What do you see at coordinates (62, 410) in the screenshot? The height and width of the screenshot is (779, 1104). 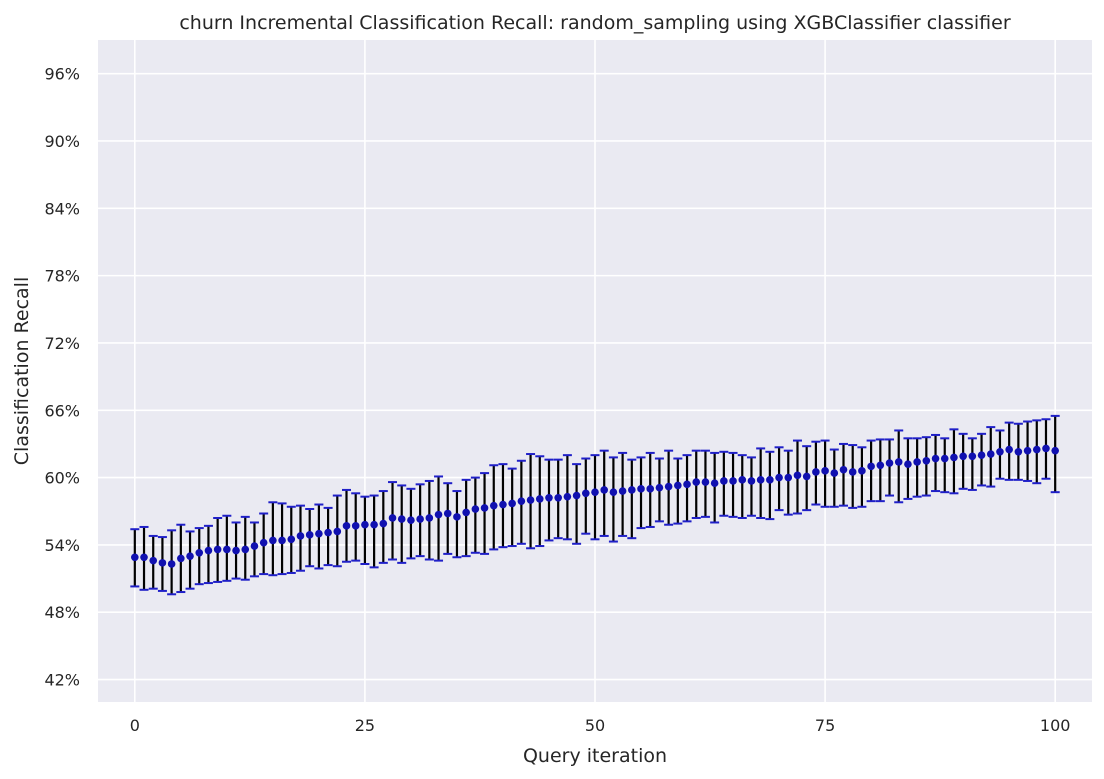 I see `y-tick-label: 66%` at bounding box center [62, 410].